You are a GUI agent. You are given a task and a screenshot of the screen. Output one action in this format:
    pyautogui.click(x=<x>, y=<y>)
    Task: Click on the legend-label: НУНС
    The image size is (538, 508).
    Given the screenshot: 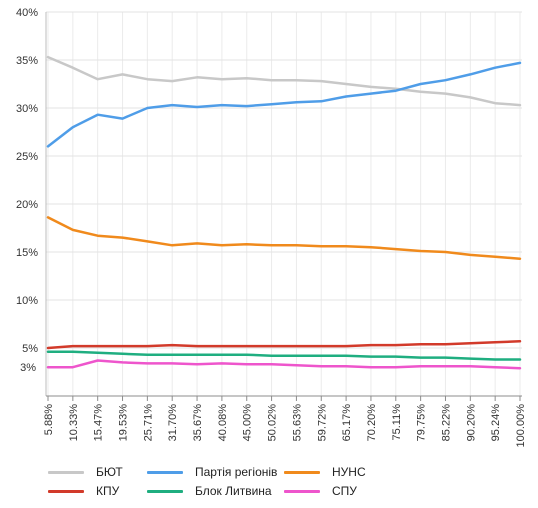 What is the action you would take?
    pyautogui.click(x=349, y=472)
    